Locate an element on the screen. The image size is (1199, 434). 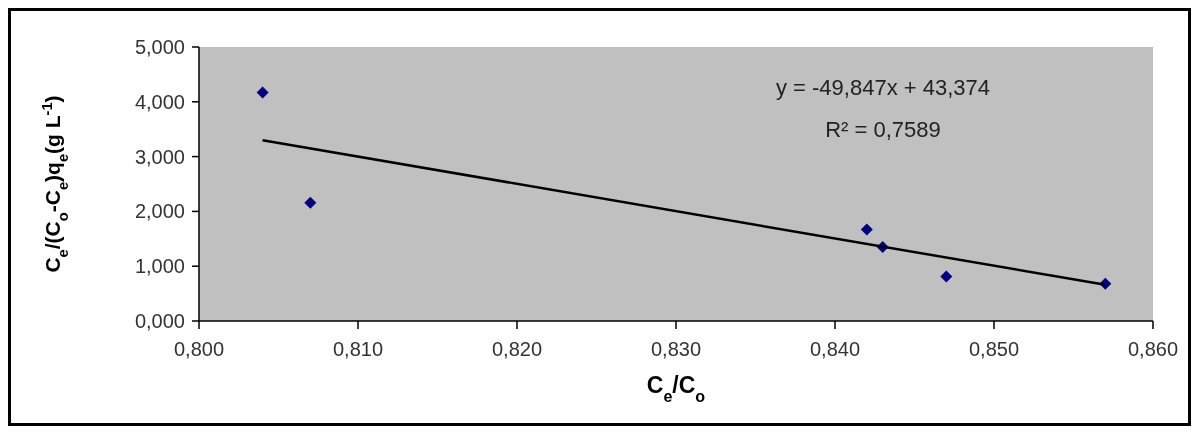
annotation: y = -49,847x + 43,374 is located at coordinates (883, 87).